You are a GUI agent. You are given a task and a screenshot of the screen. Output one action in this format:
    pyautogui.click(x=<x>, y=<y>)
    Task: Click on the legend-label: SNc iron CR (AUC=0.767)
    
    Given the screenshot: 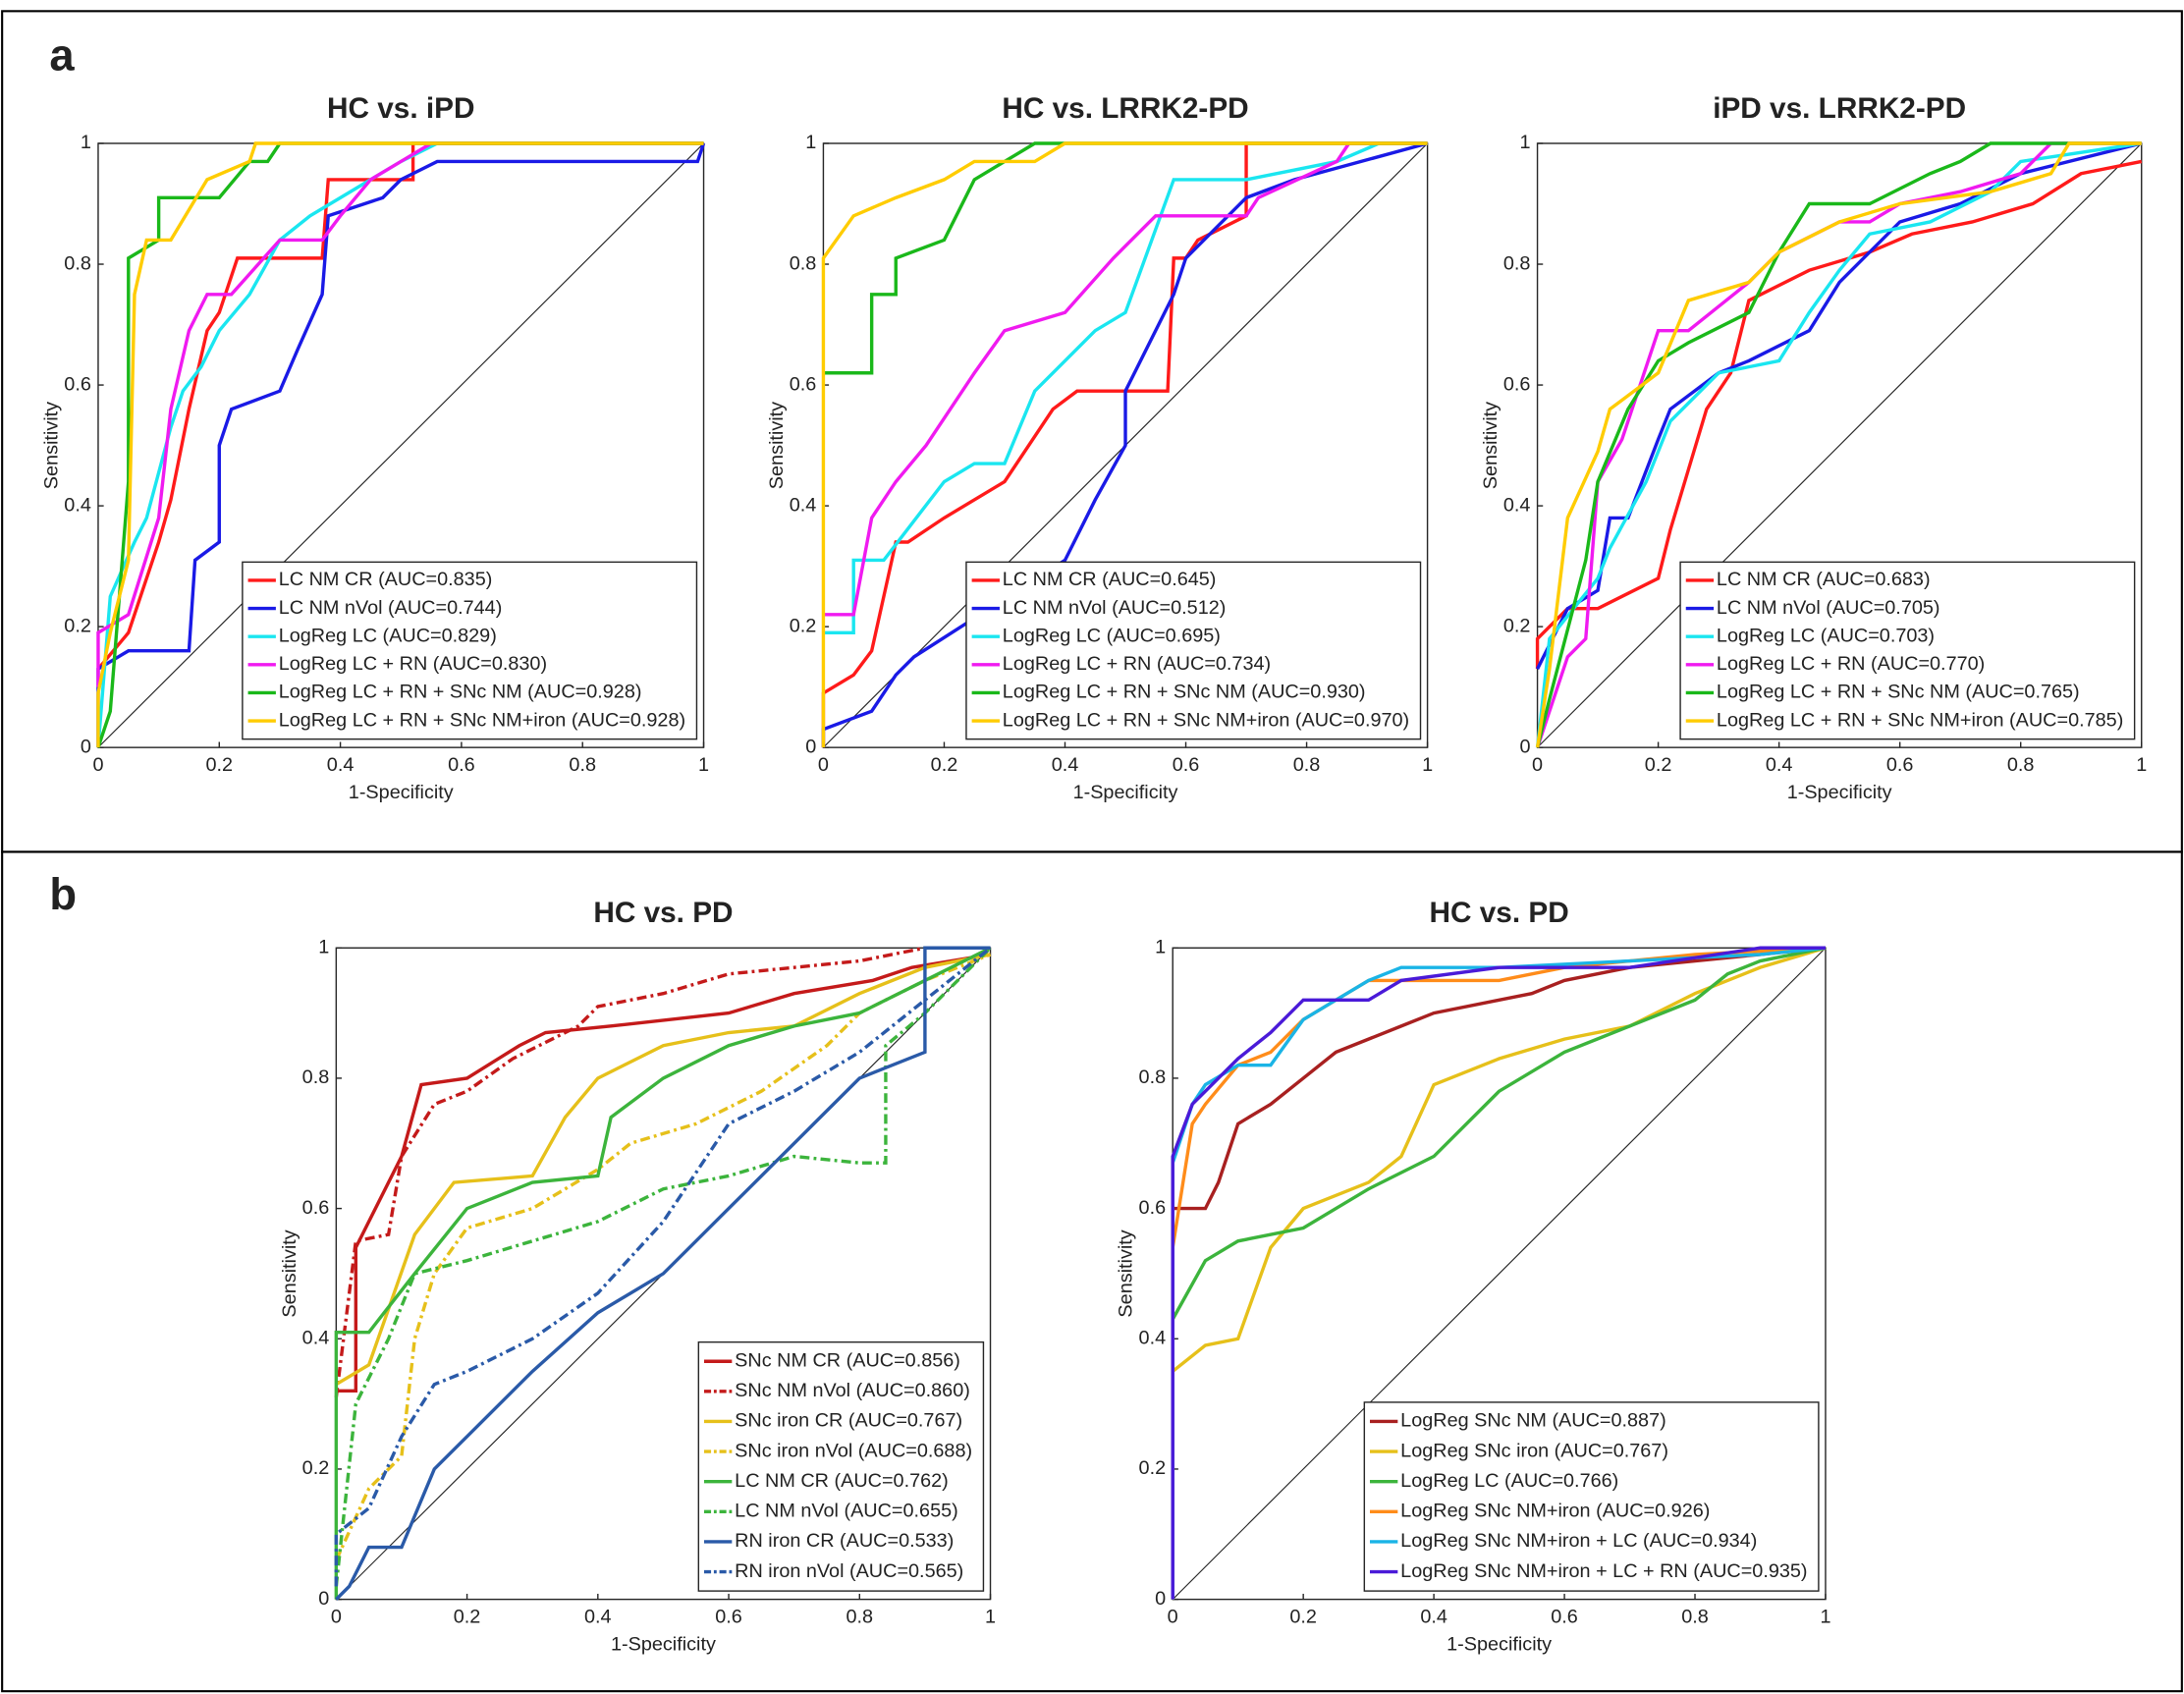 What is the action you would take?
    pyautogui.click(x=848, y=1421)
    